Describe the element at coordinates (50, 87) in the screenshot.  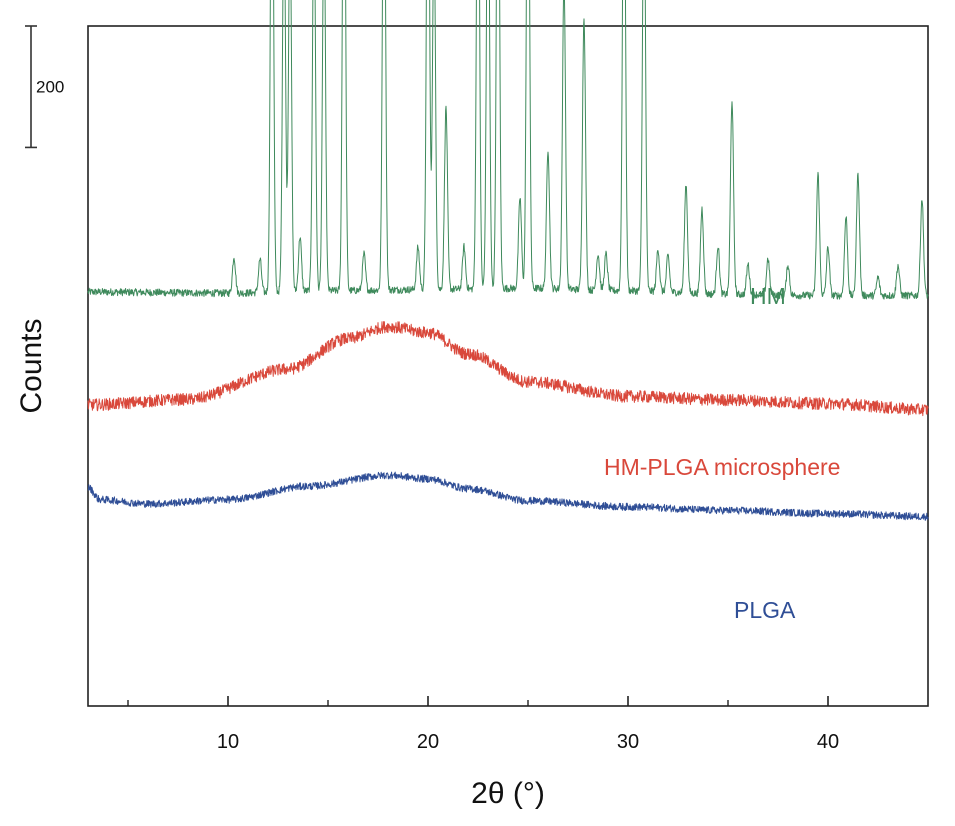
I see `scale-bar-label: 200` at that location.